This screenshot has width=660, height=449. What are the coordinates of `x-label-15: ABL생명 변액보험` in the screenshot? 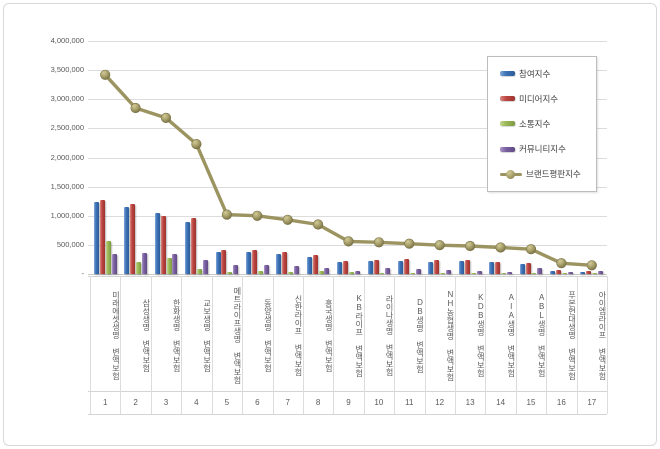 It's located at (542, 335).